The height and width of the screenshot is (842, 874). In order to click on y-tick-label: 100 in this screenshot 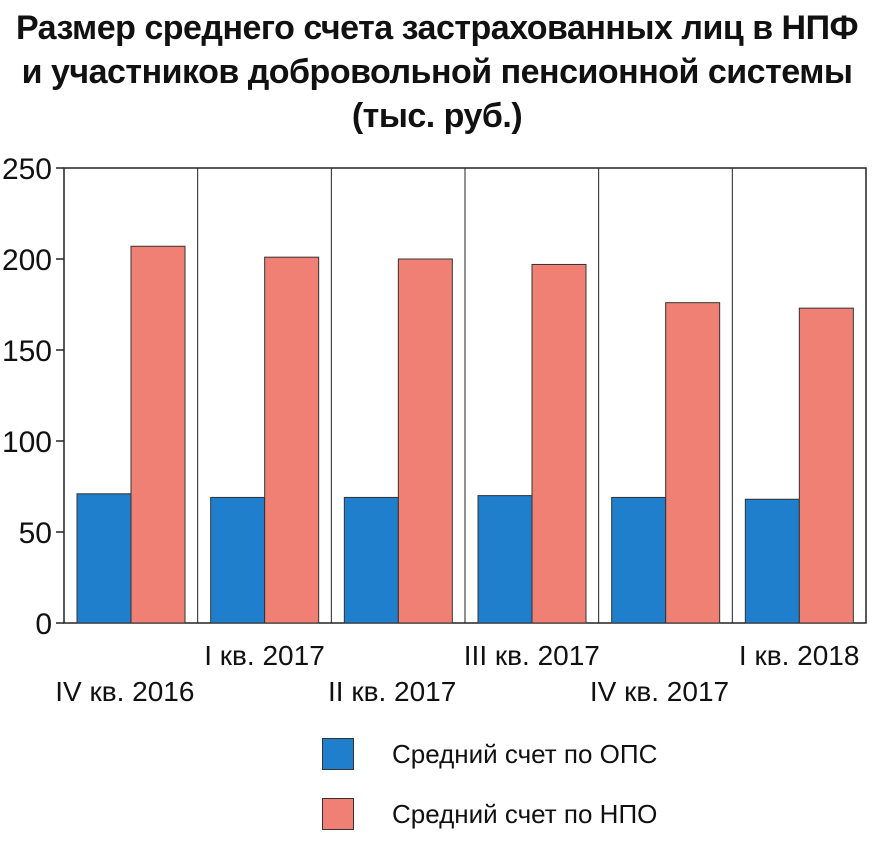, I will do `click(27, 442)`.